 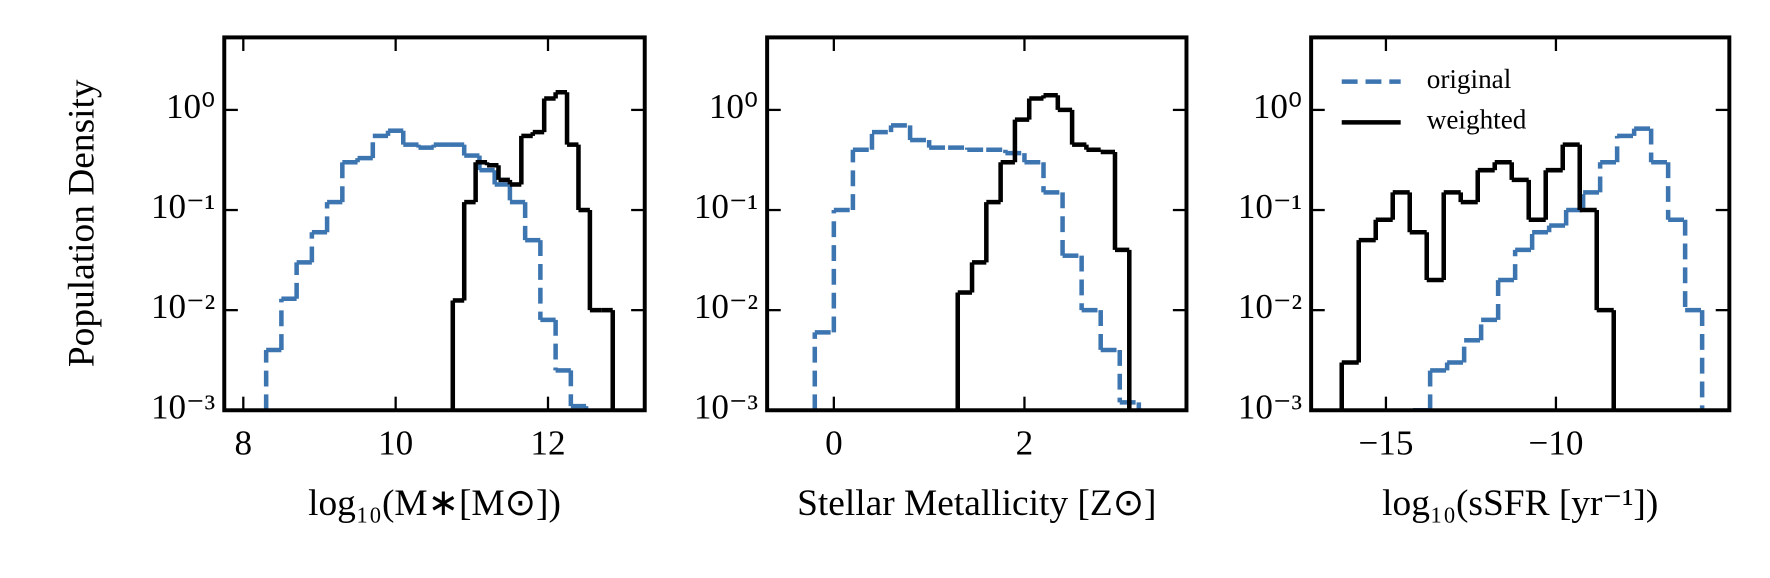 I want to click on x-tick-label: 0, so click(x=834, y=443).